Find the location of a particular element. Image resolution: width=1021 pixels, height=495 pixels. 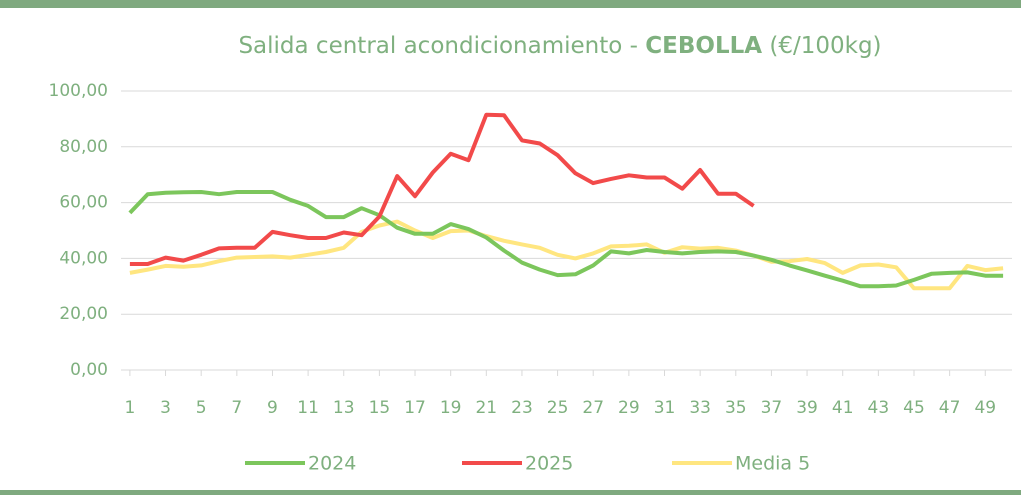

x-tick-label: 27 is located at coordinates (593, 408).